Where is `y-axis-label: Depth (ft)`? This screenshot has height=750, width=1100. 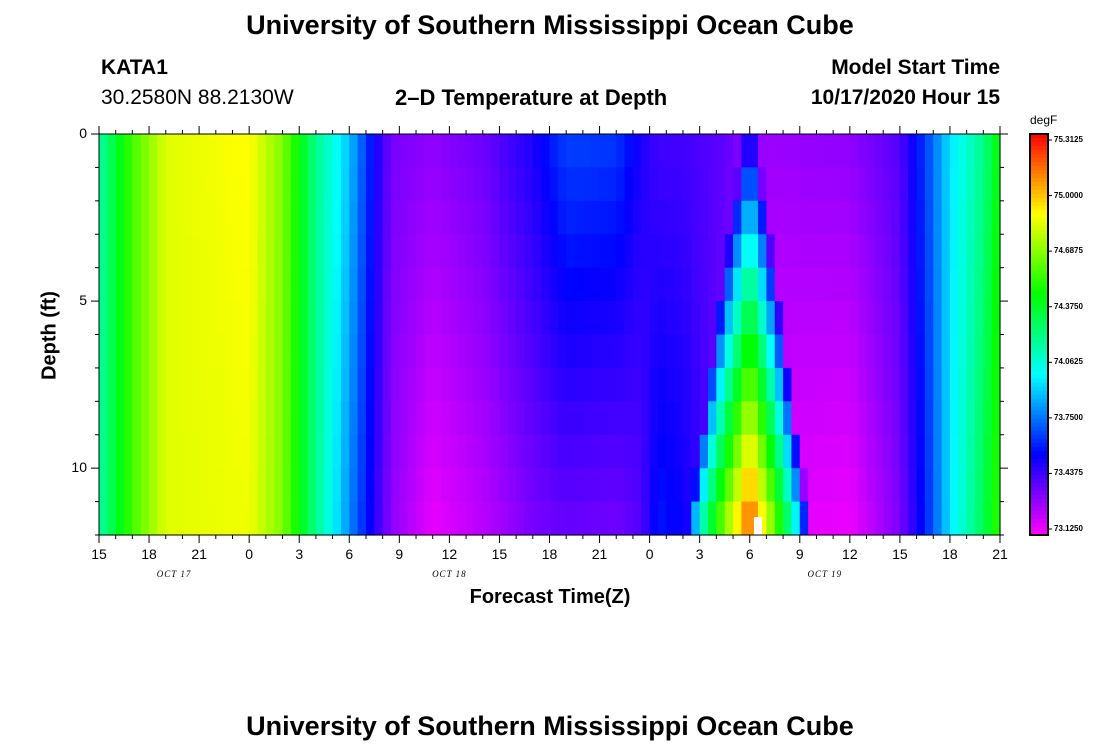 y-axis-label: Depth (ft) is located at coordinates (49, 335).